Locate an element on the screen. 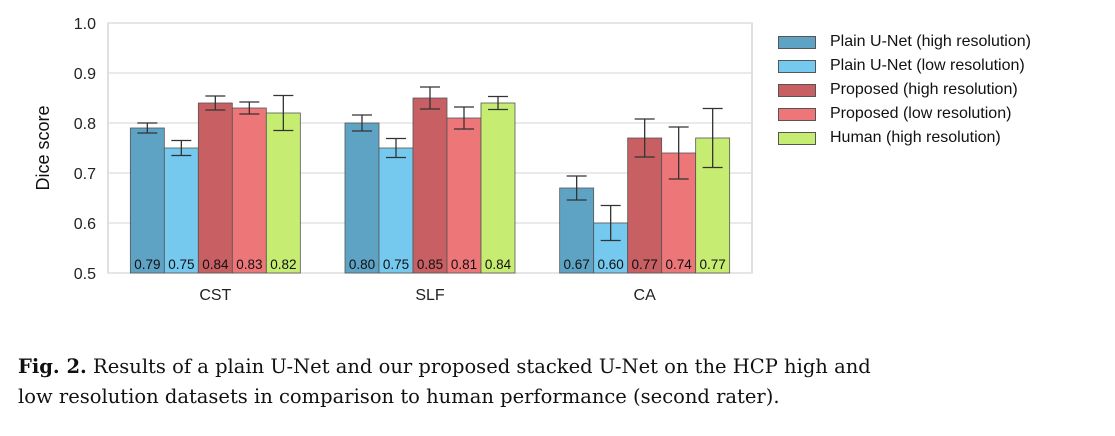 The image size is (1115, 436). legend-label: Human (high resolution) is located at coordinates (915, 137).